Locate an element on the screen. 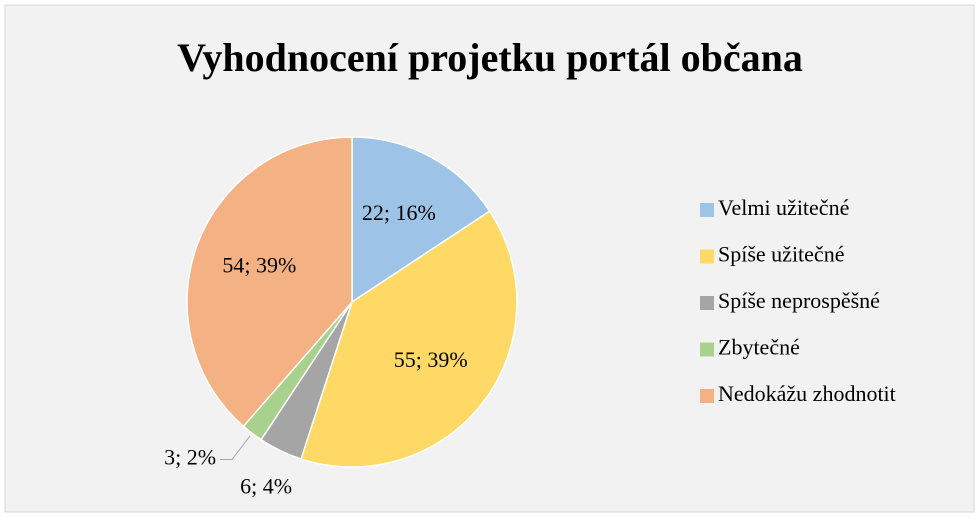 This screenshot has width=979, height=517. data-label: 3; 2% is located at coordinates (190, 457).